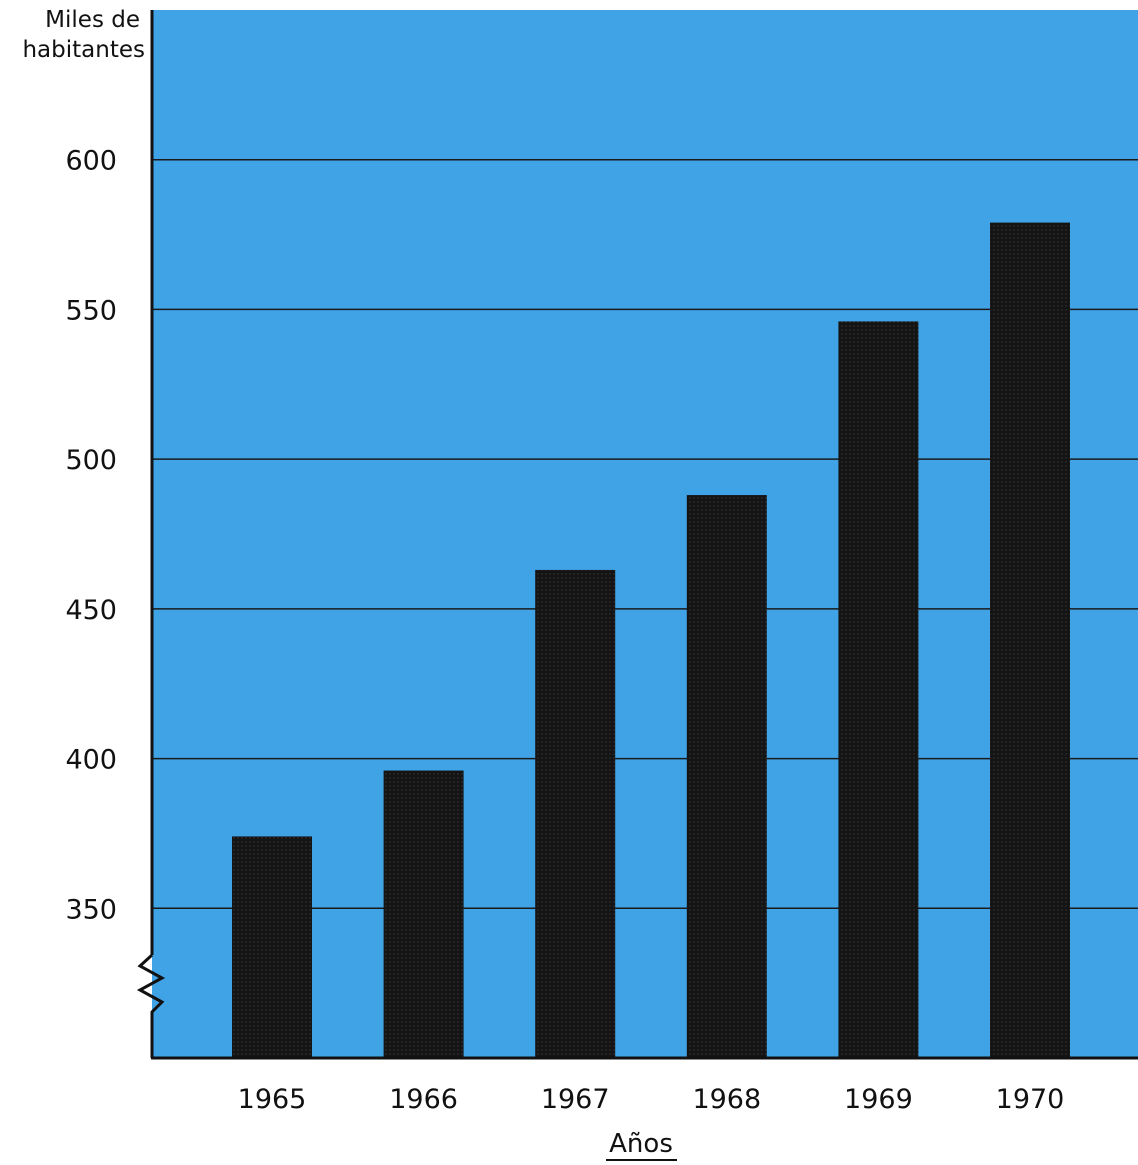  Describe the element at coordinates (91, 161) in the screenshot. I see `y-tick-label: 600` at that location.